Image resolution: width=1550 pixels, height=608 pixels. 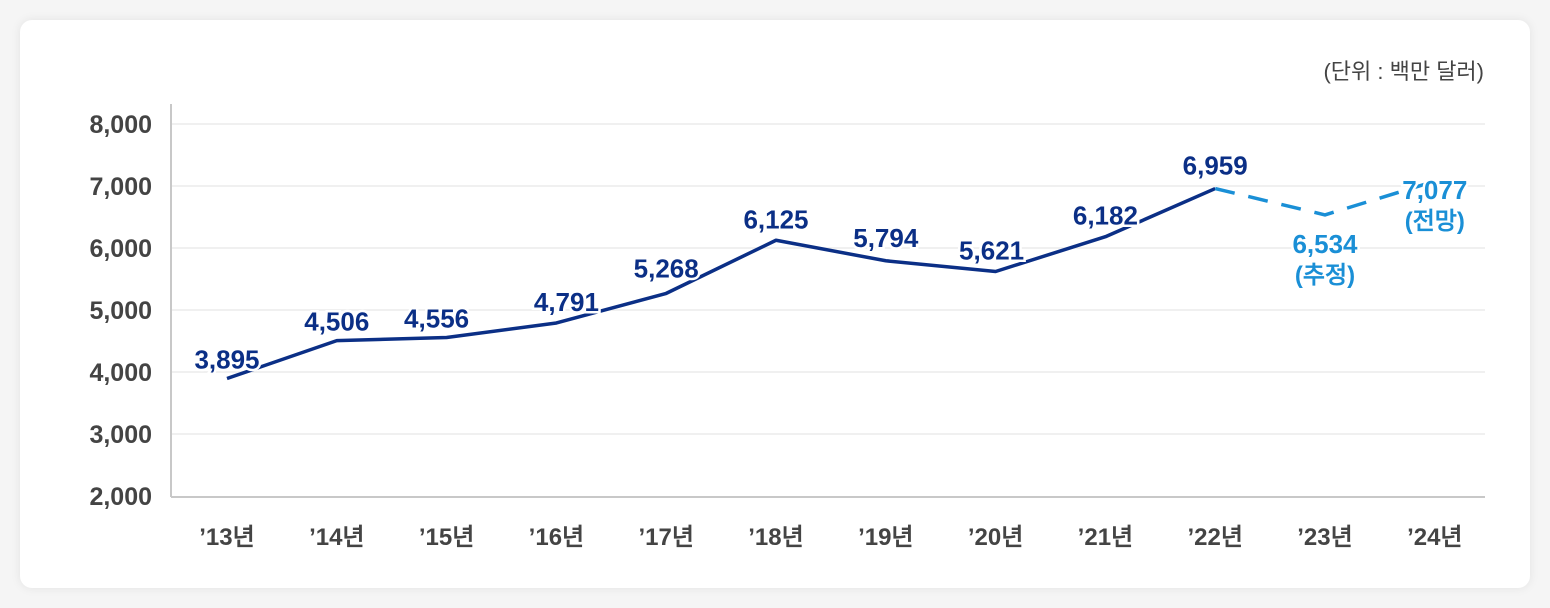 I want to click on y-tick-label: 2,000, so click(x=120, y=497).